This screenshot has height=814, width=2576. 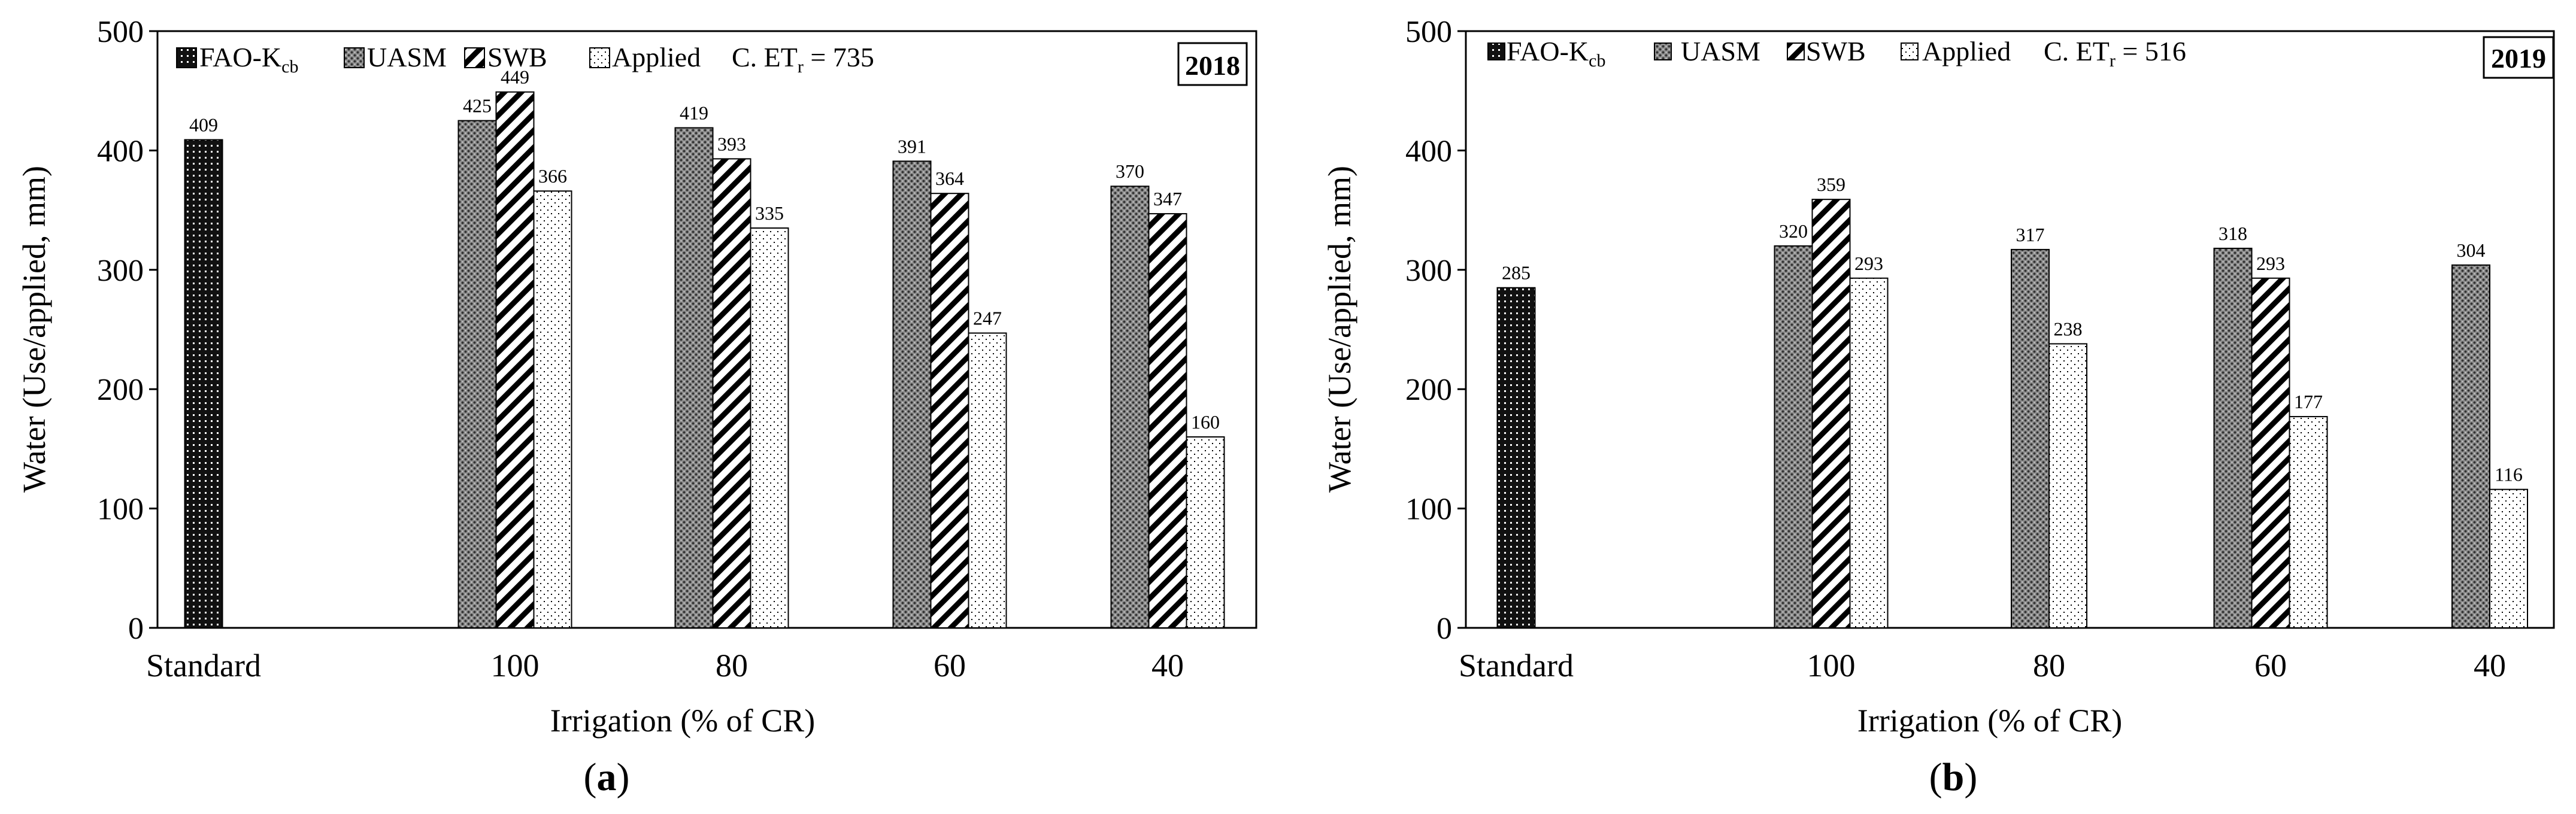 What do you see at coordinates (1953, 777) in the screenshot?
I see `panel-label-b: (b)` at bounding box center [1953, 777].